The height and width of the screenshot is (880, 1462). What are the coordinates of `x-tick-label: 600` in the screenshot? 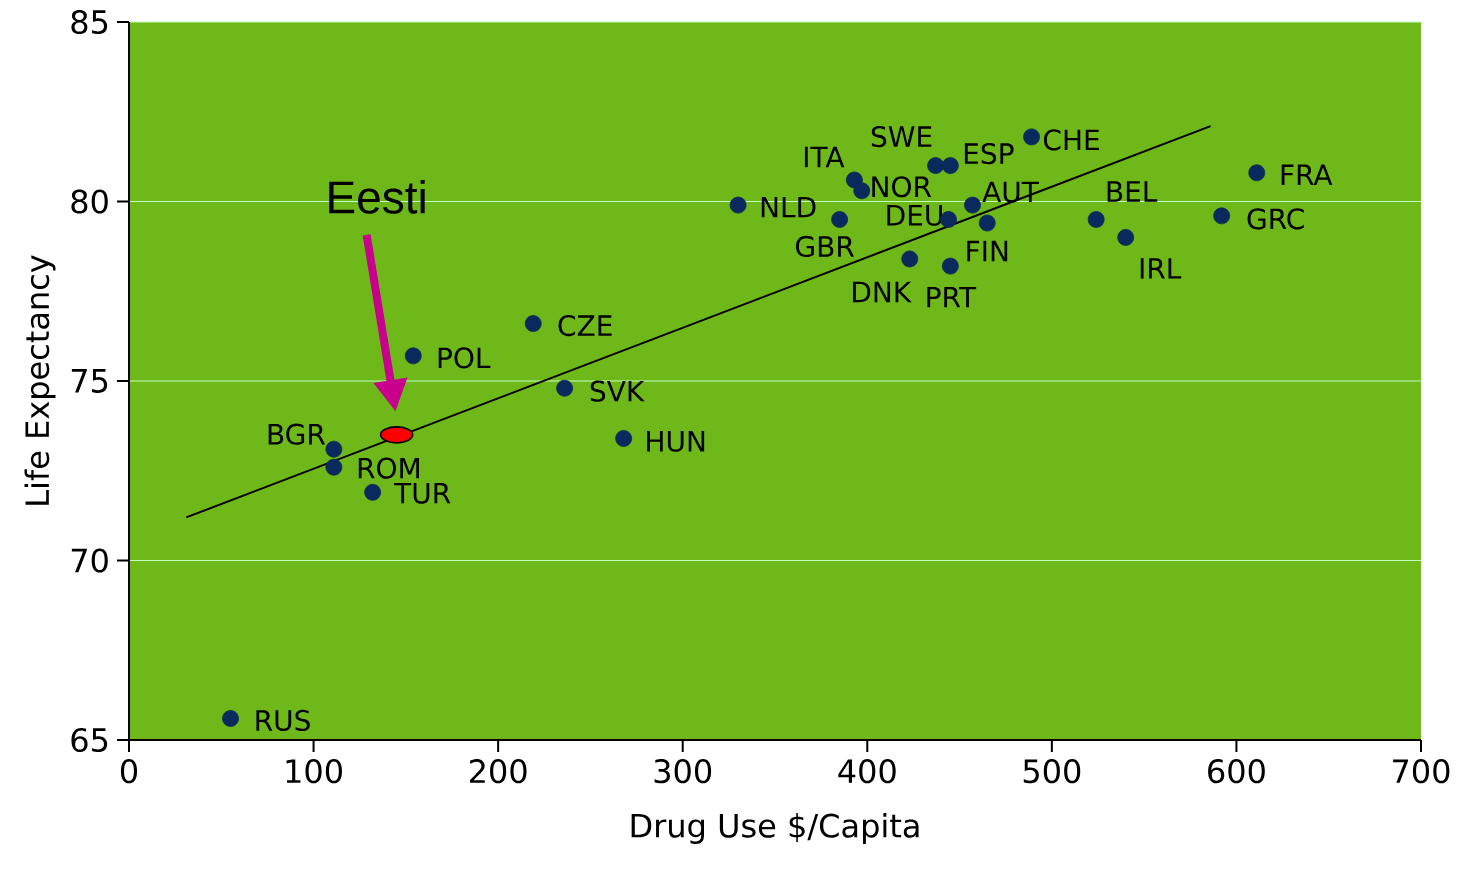 It's located at (1236, 771).